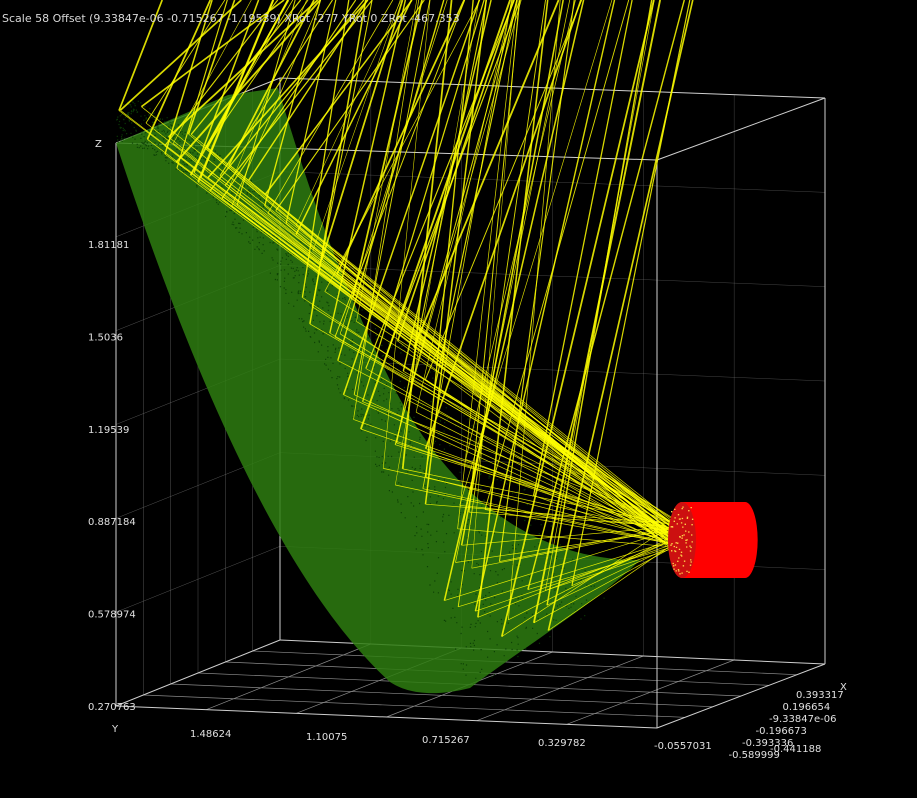 Image resolution: width=917 pixels, height=798 pixels. Describe the element at coordinates (98, 144) in the screenshot. I see `z-axis-label: Z` at that location.